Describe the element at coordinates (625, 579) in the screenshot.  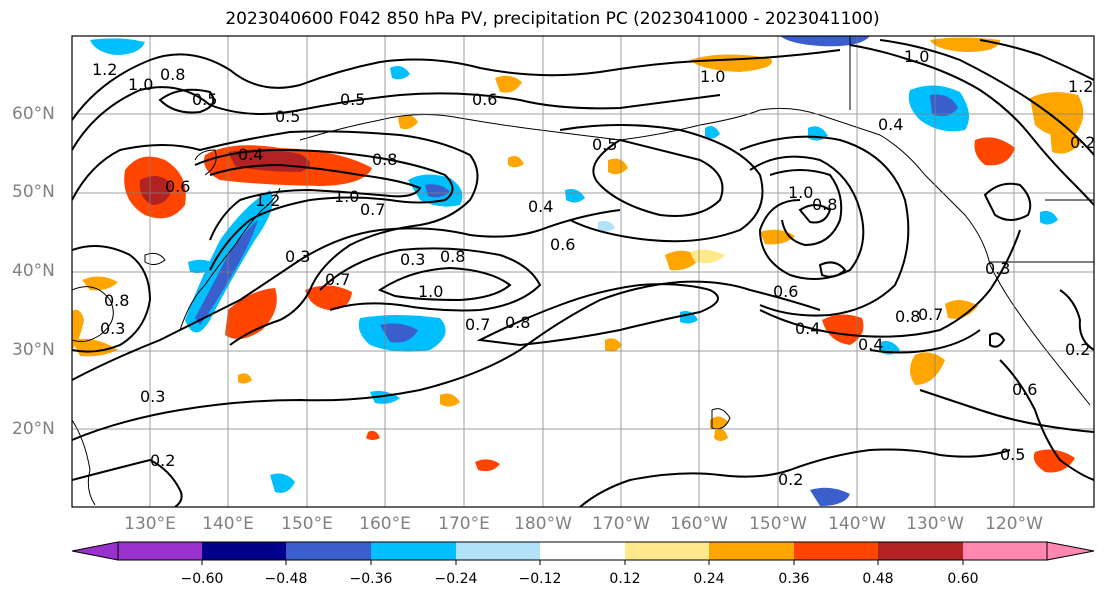
I see `colorbar-tick-label: 0.12` at that location.